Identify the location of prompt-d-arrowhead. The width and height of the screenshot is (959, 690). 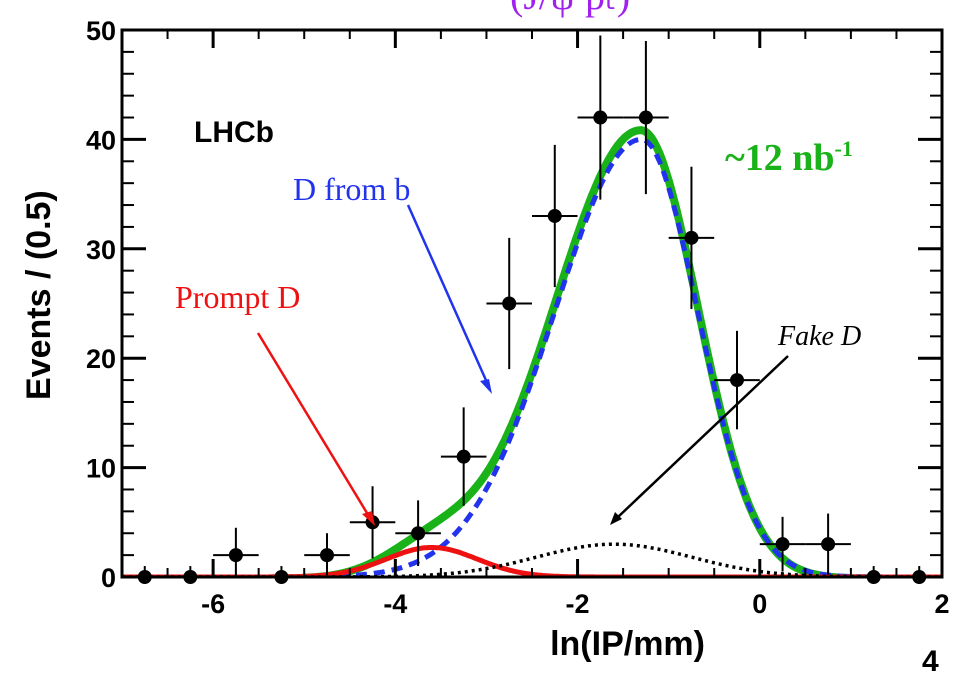
(368, 518).